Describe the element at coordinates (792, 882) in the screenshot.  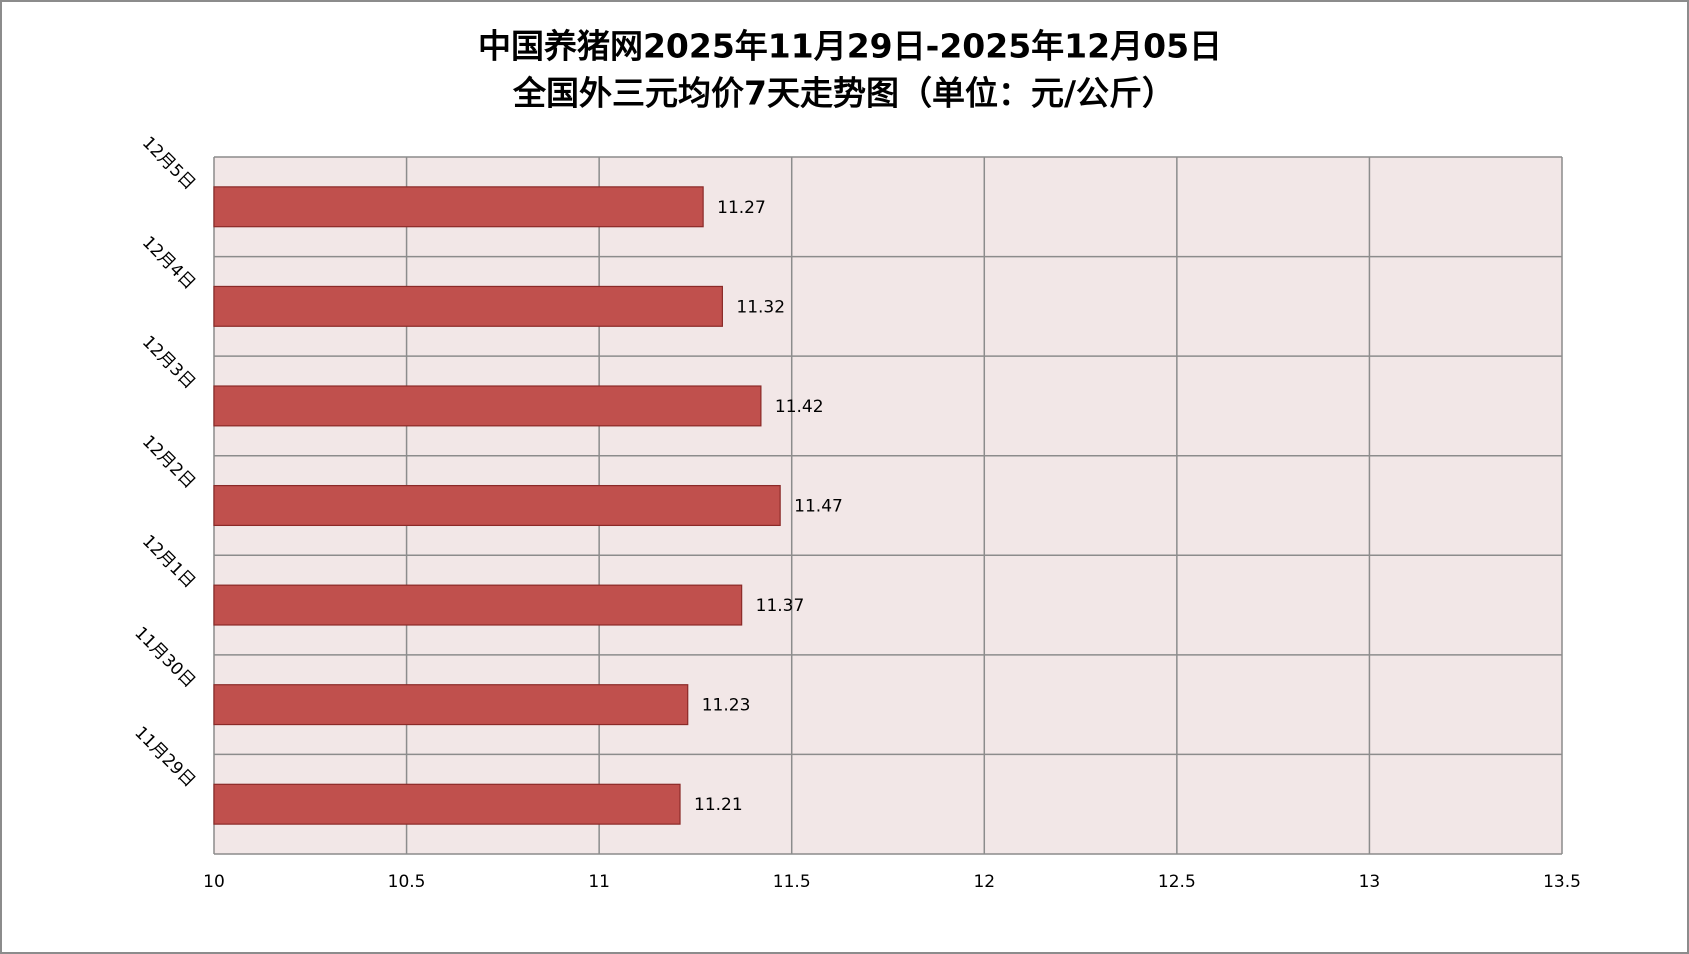
I see `x-tick-label: 11.5` at that location.